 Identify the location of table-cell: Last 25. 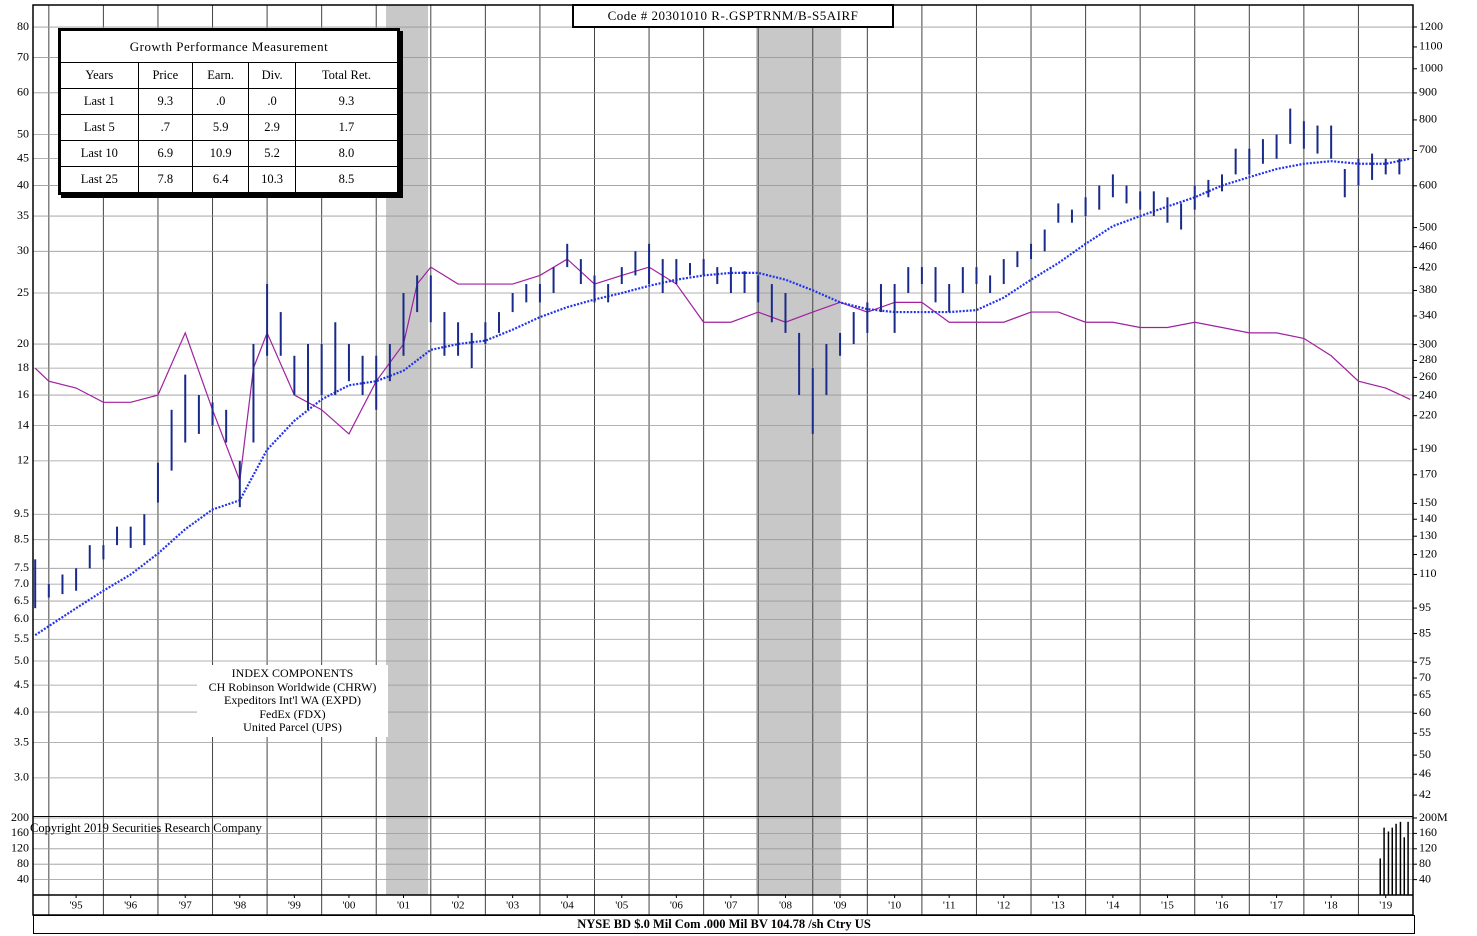
(99, 179).